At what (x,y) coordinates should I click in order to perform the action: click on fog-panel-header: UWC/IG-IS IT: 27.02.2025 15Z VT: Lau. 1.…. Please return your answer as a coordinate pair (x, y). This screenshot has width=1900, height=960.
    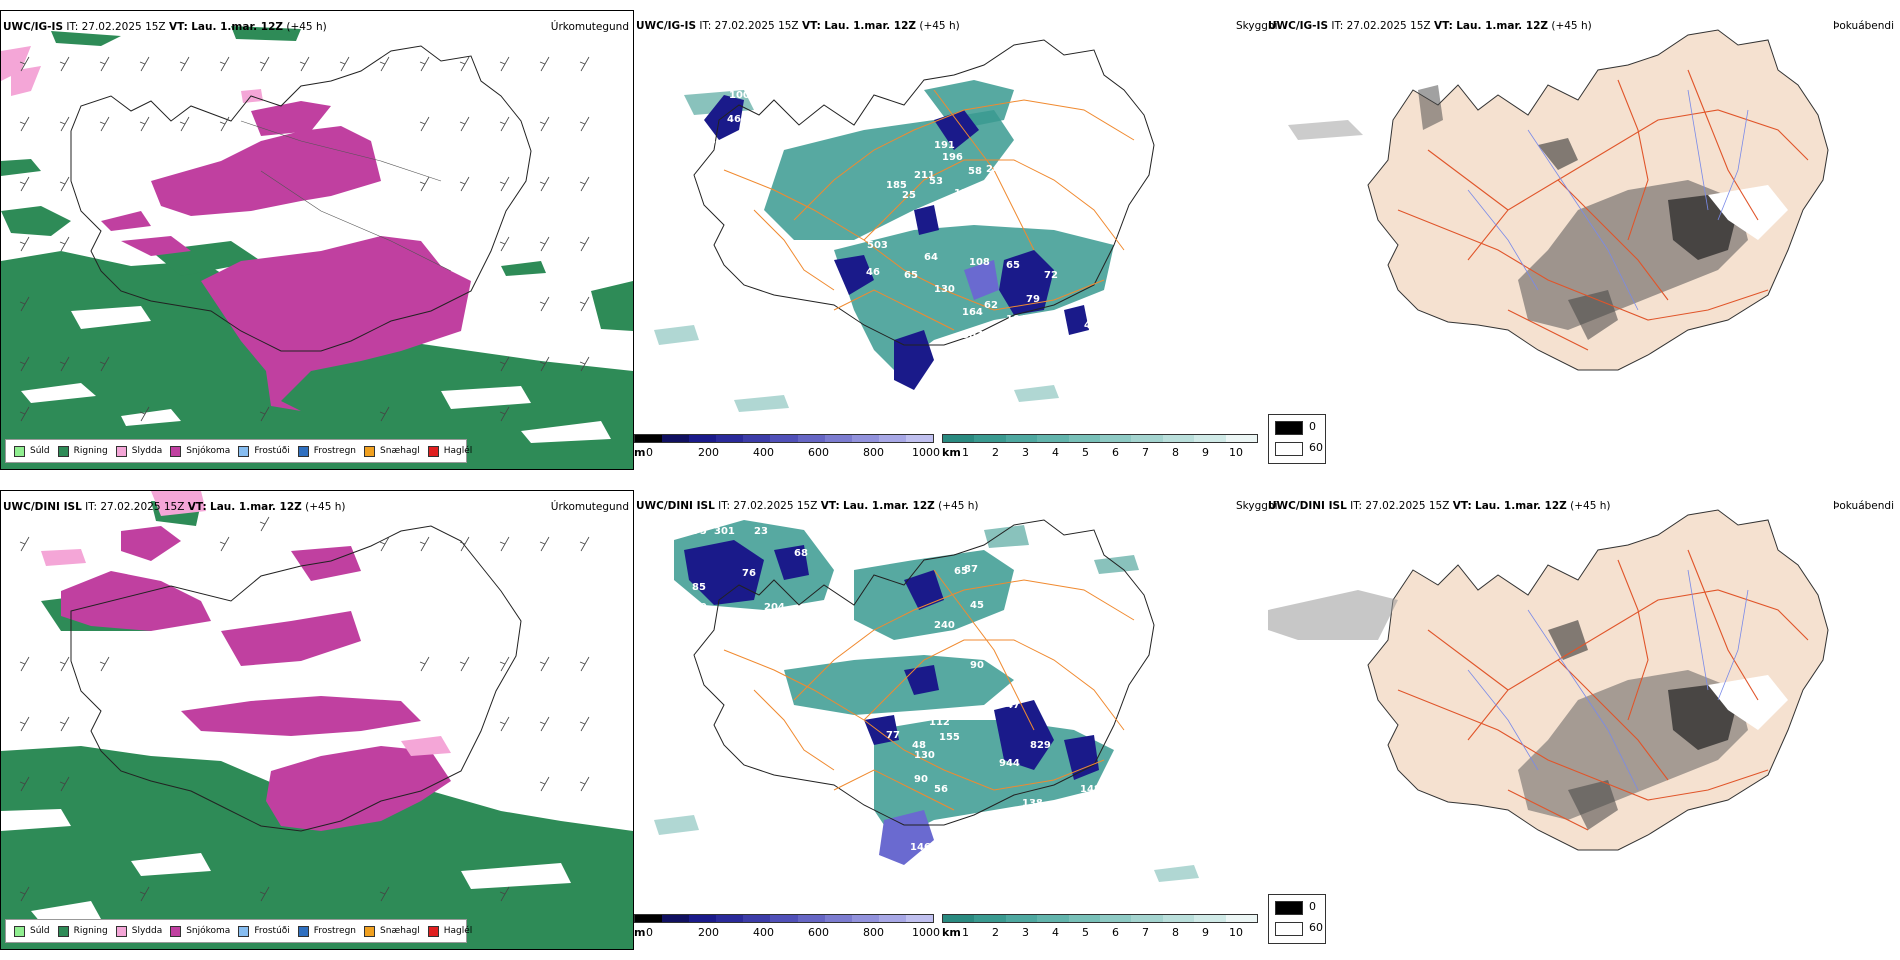
    Looking at the image, I should click on (1430, 26).